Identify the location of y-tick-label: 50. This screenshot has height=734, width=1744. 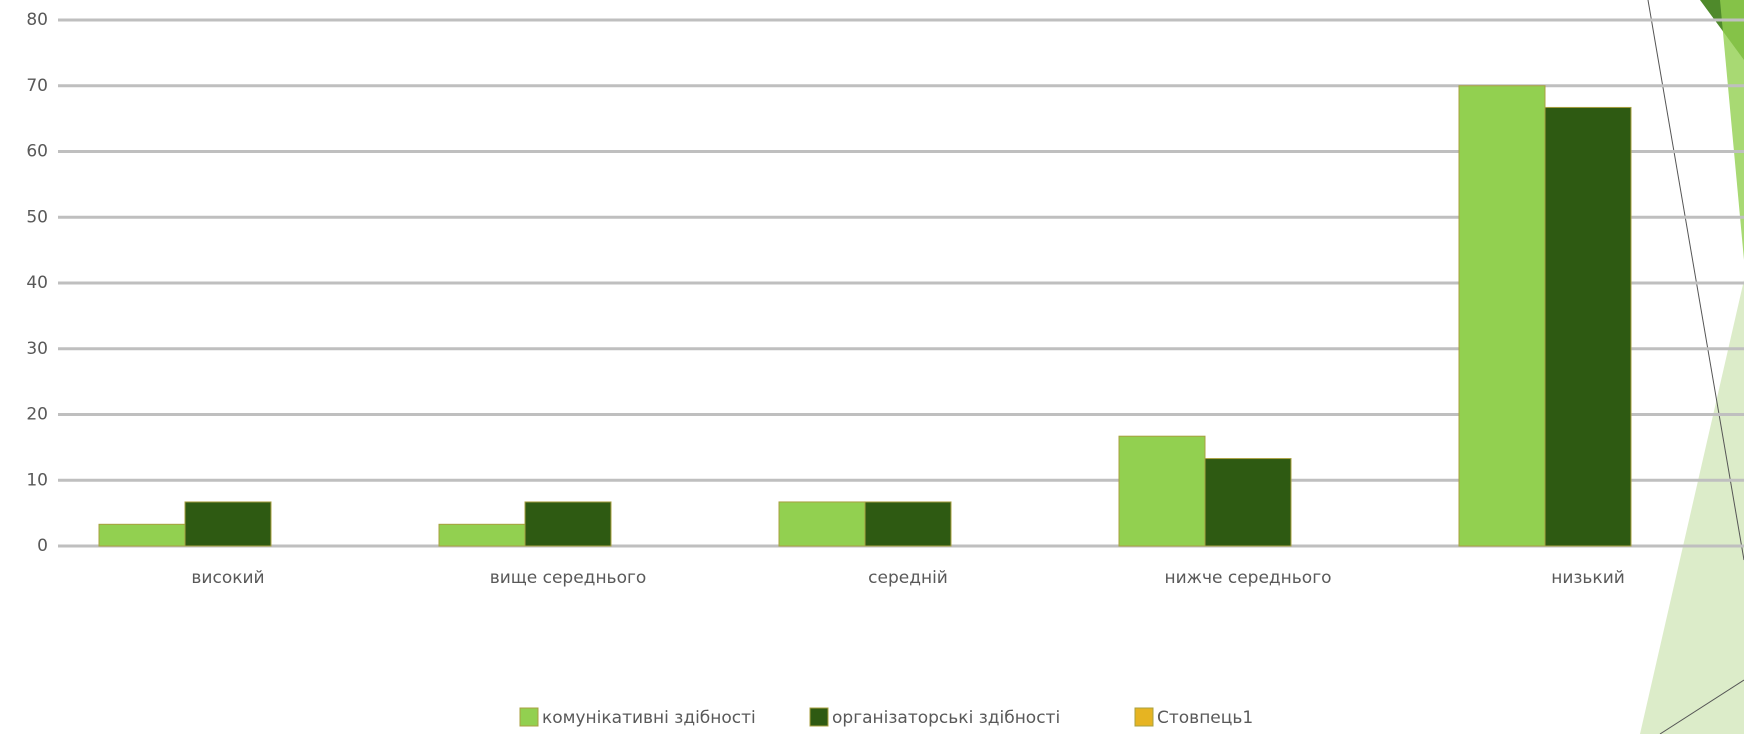
(37, 217).